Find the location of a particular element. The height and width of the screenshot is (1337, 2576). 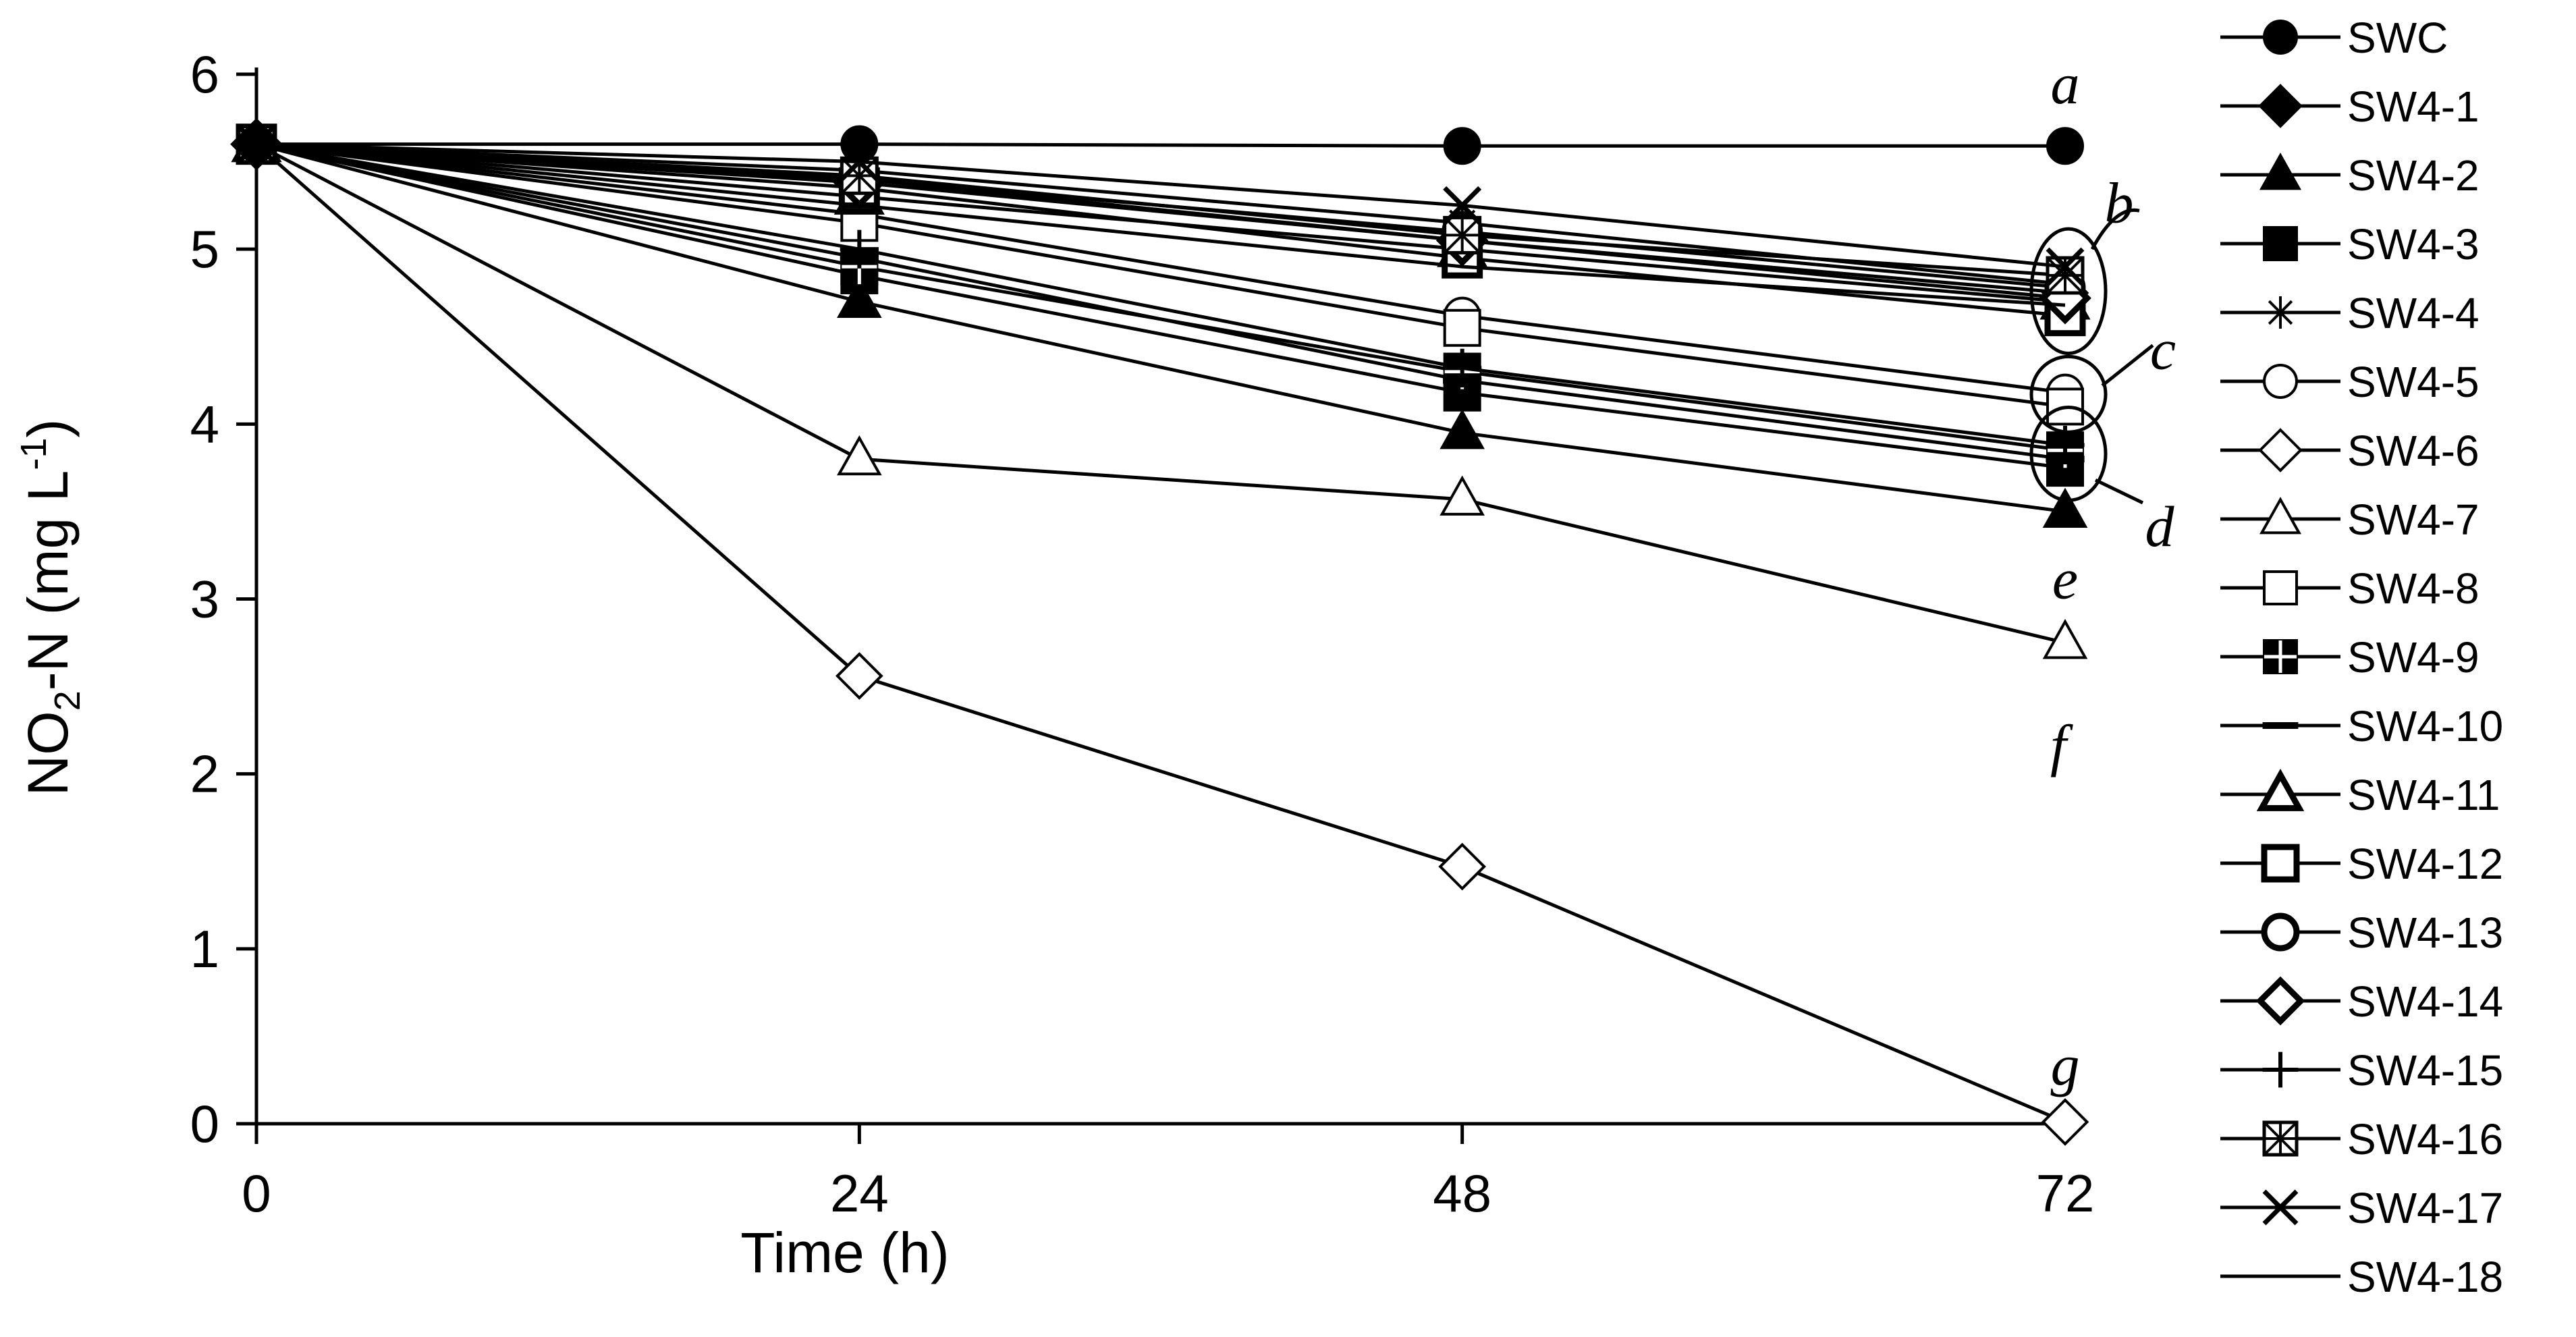

y-tick-label: 1 is located at coordinates (204, 949).